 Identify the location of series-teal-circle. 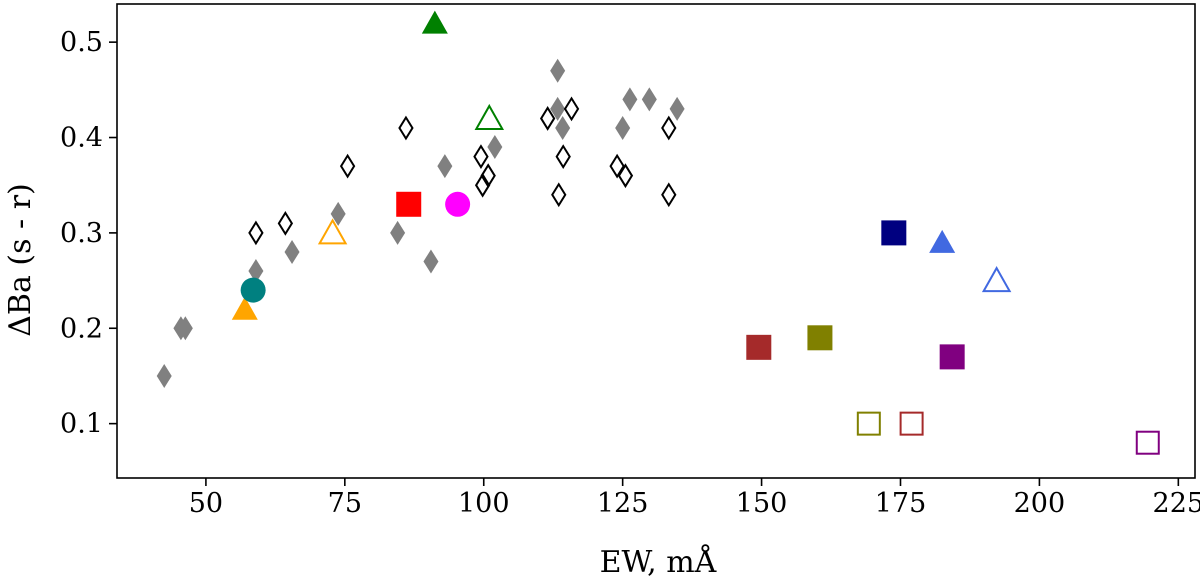
(253, 290).